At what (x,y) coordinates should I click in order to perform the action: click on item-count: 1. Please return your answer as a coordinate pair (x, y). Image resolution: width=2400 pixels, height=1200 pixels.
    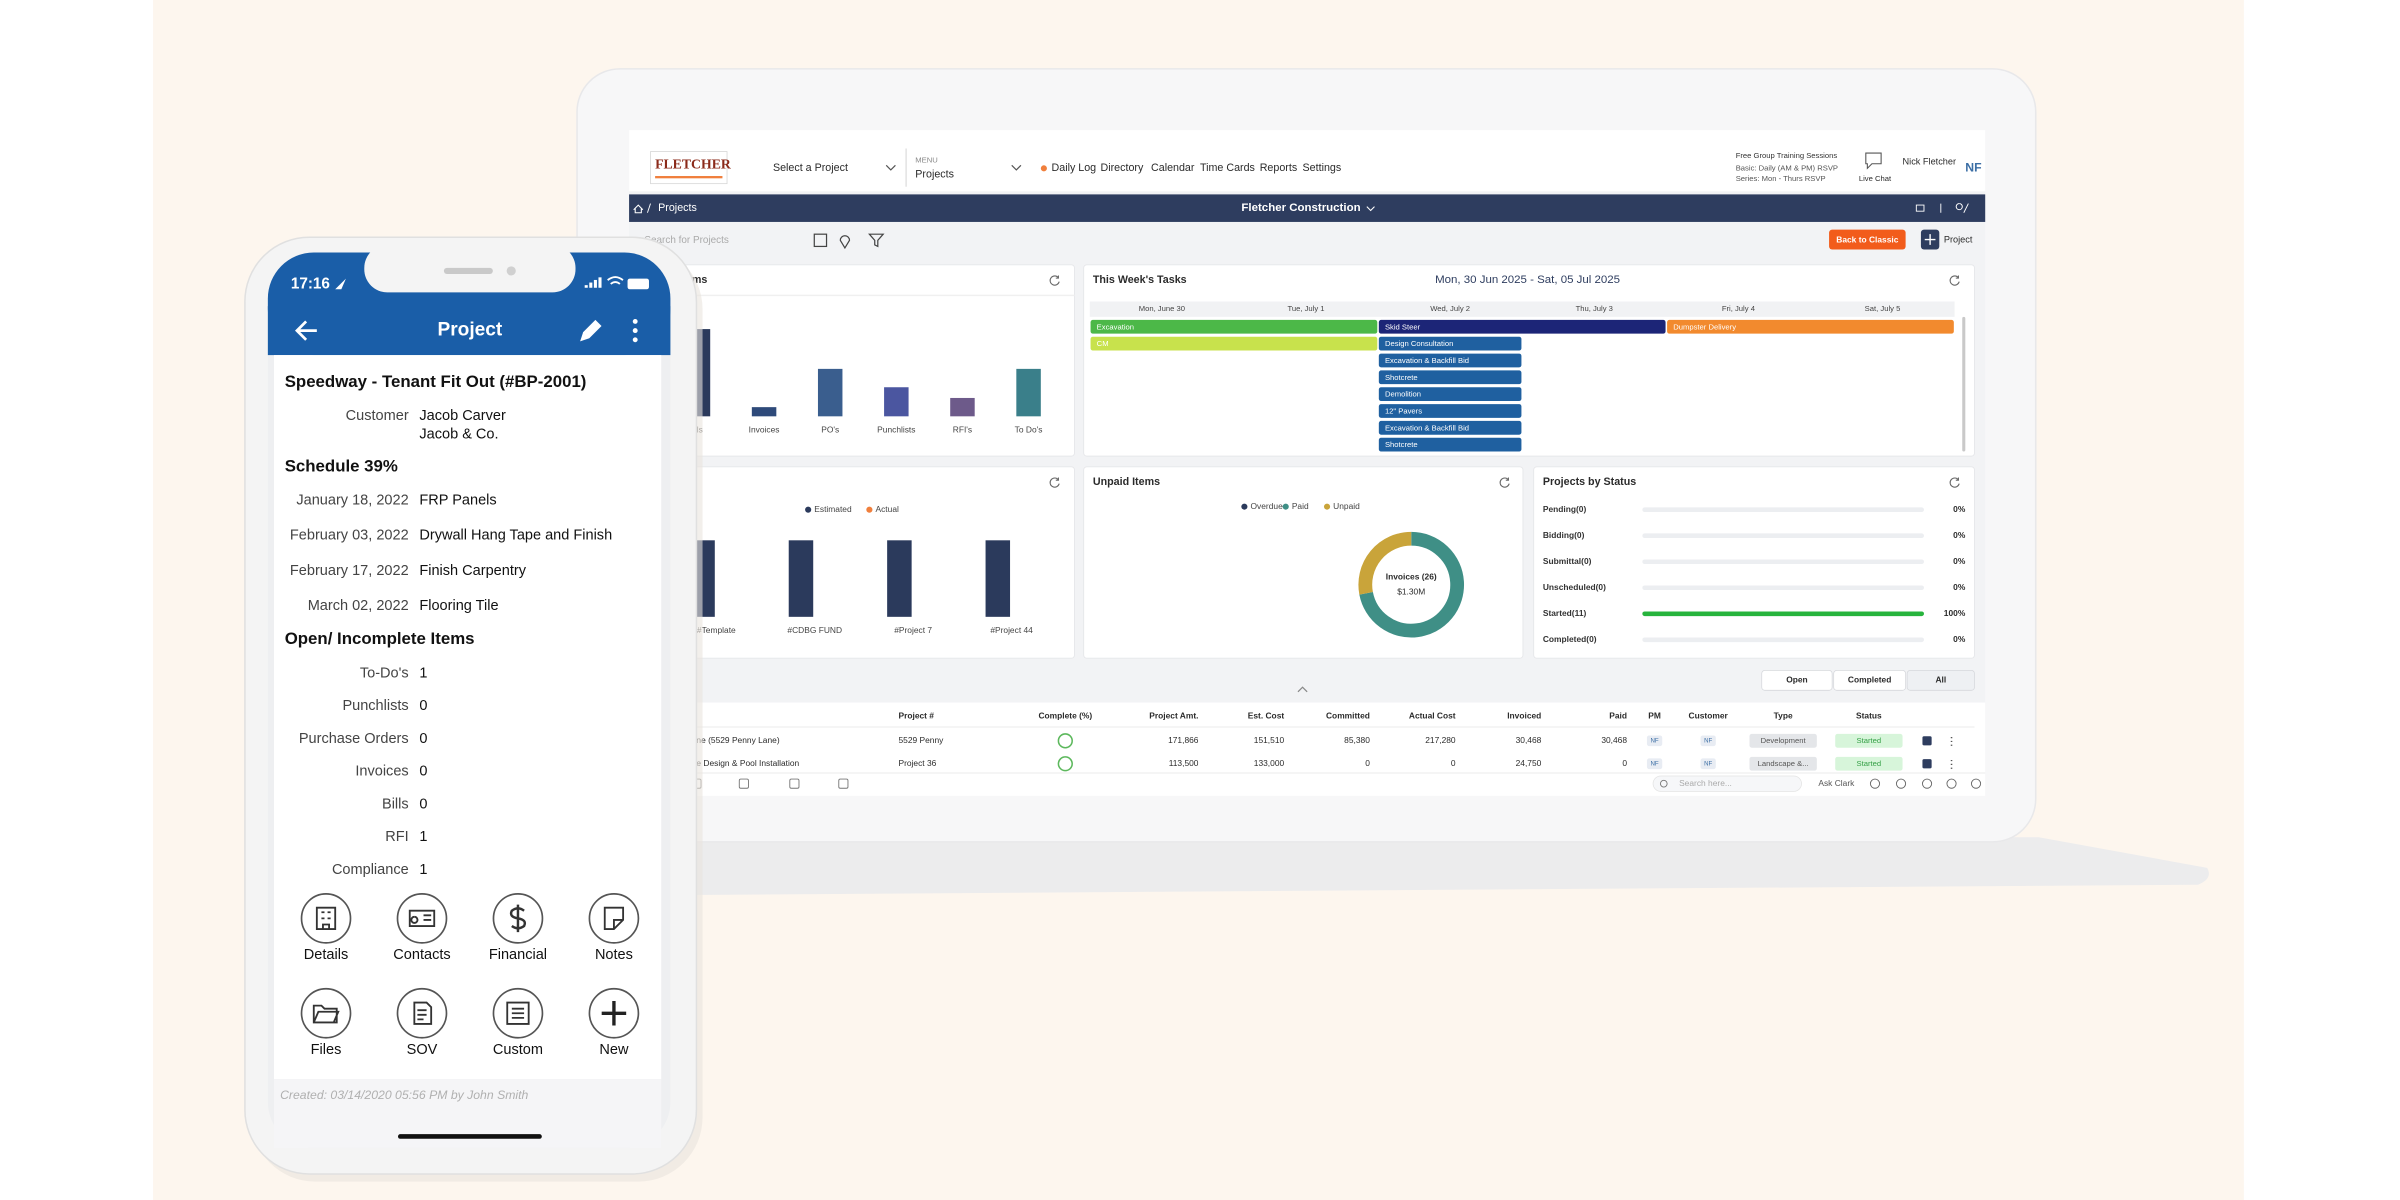
    Looking at the image, I should click on (423, 870).